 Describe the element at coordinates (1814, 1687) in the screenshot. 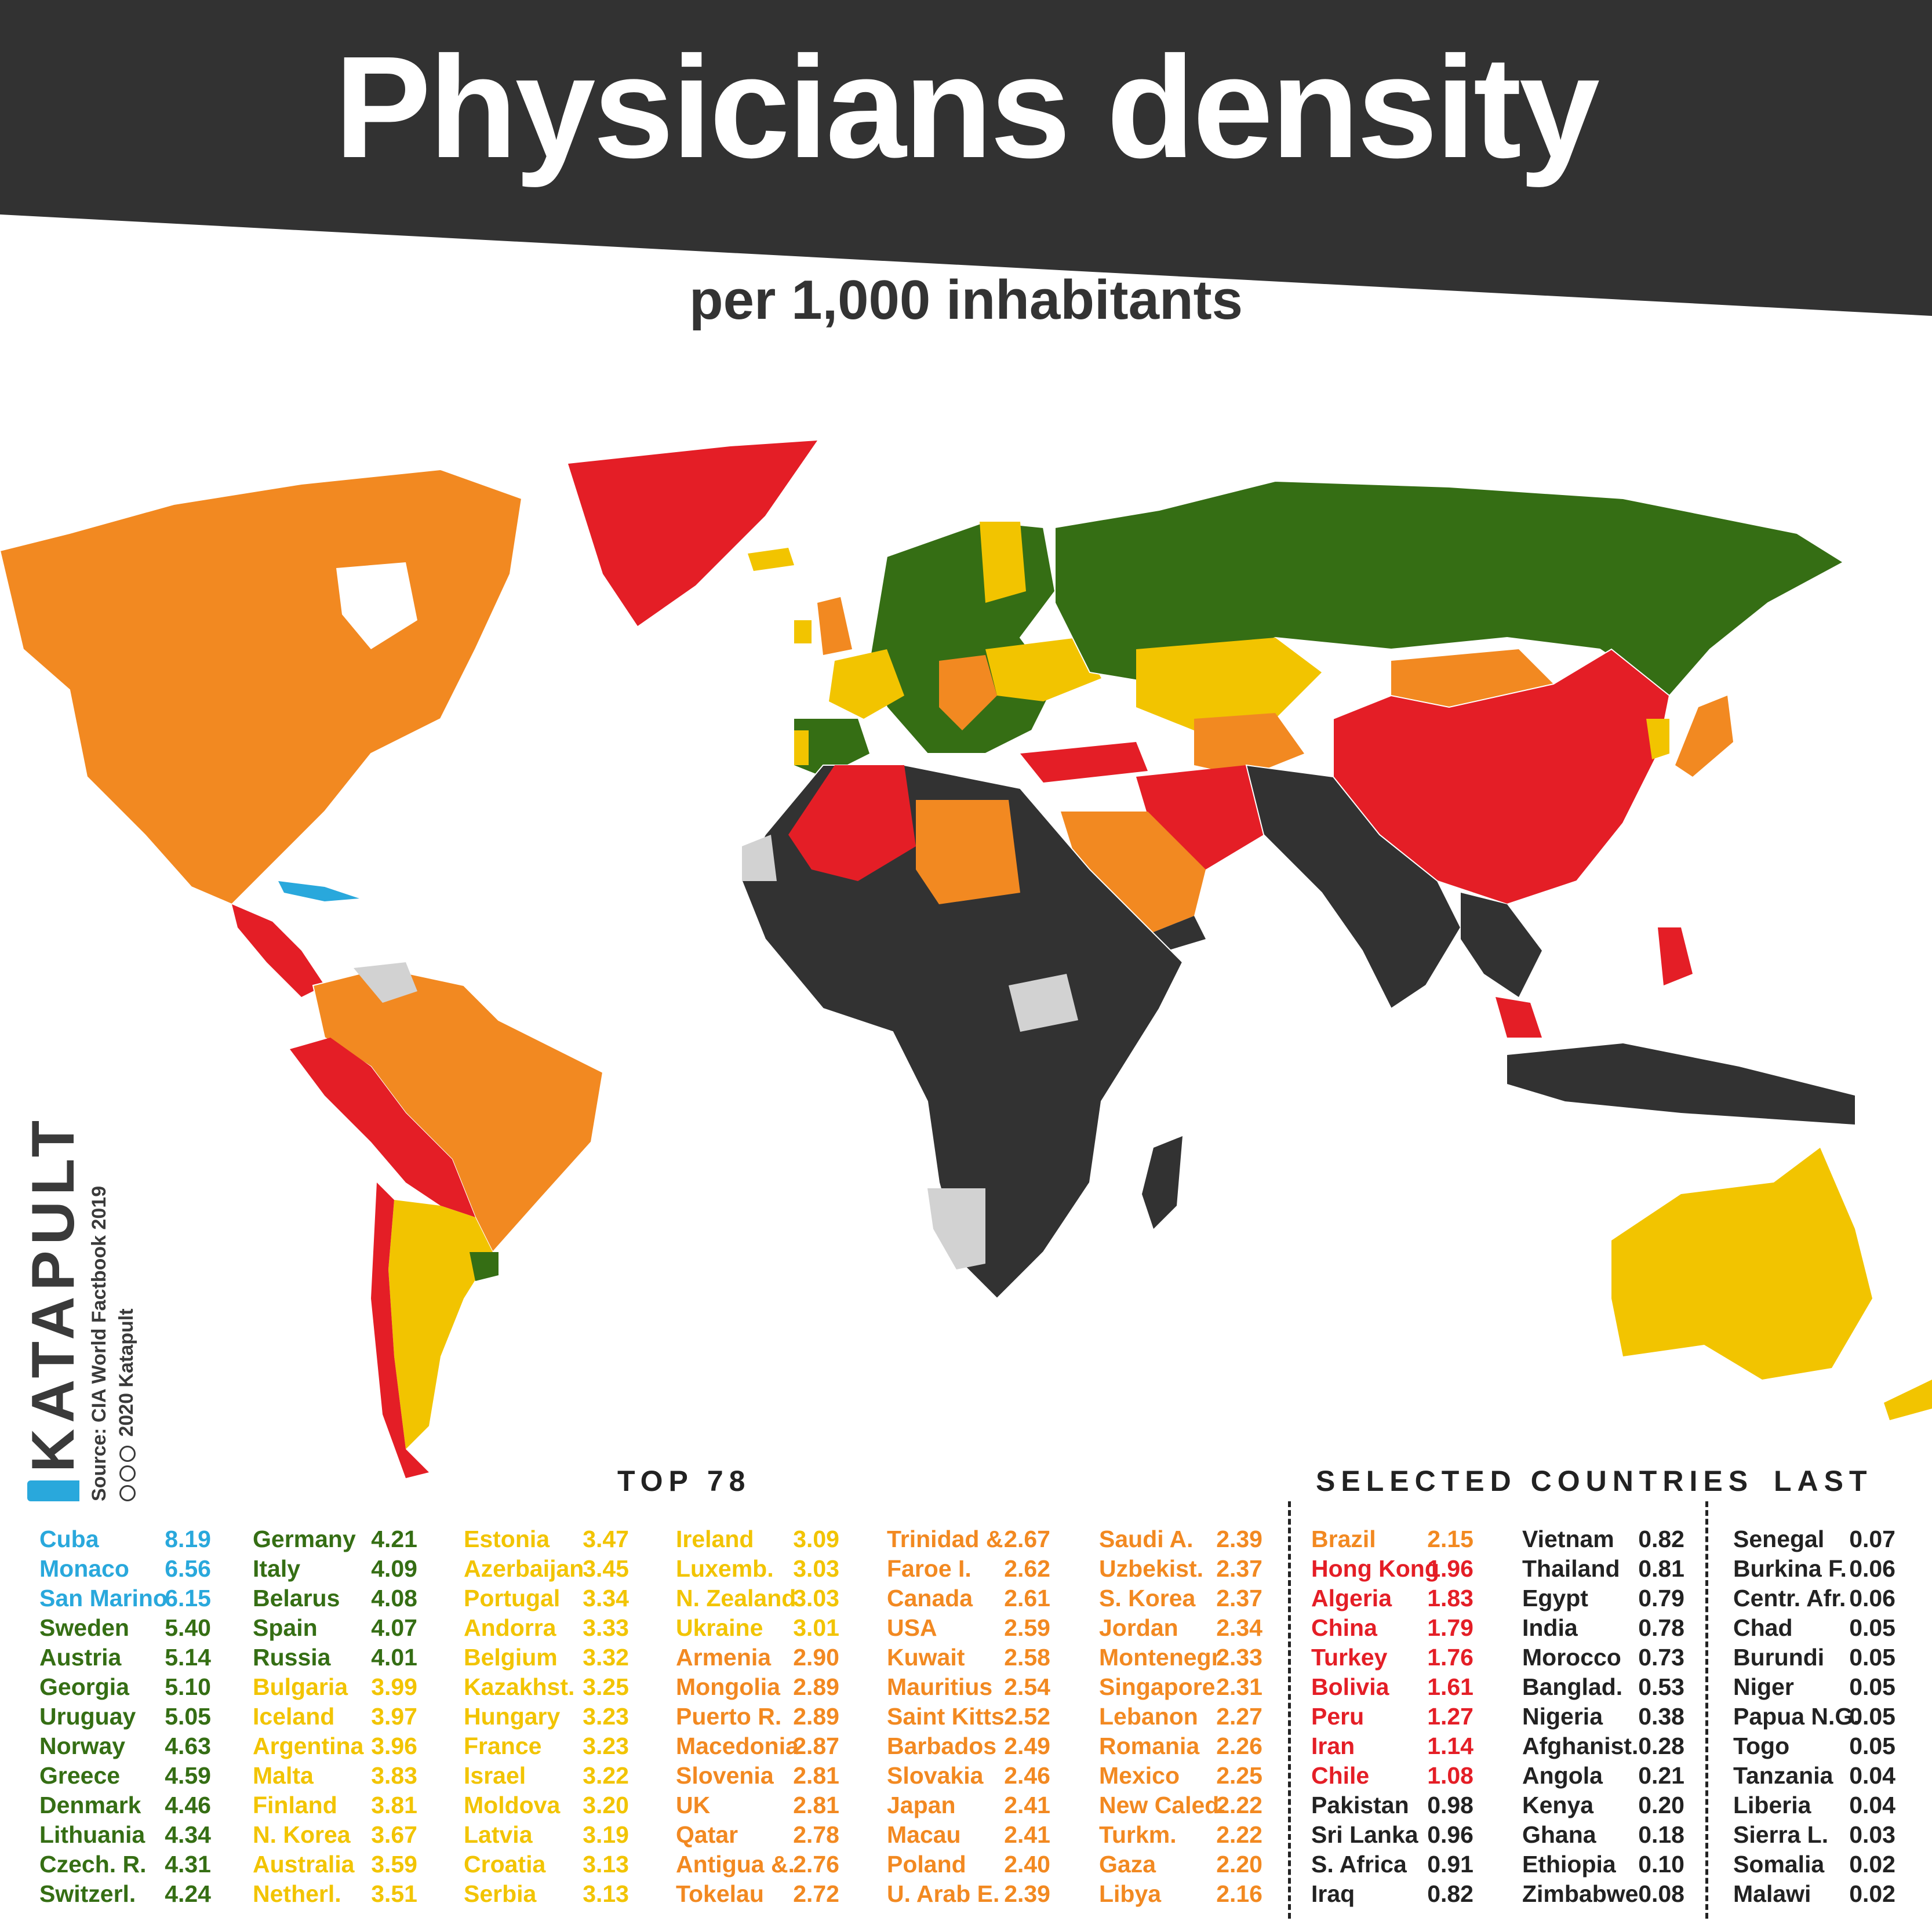

I see `table-row: Niger 0.05` at that location.